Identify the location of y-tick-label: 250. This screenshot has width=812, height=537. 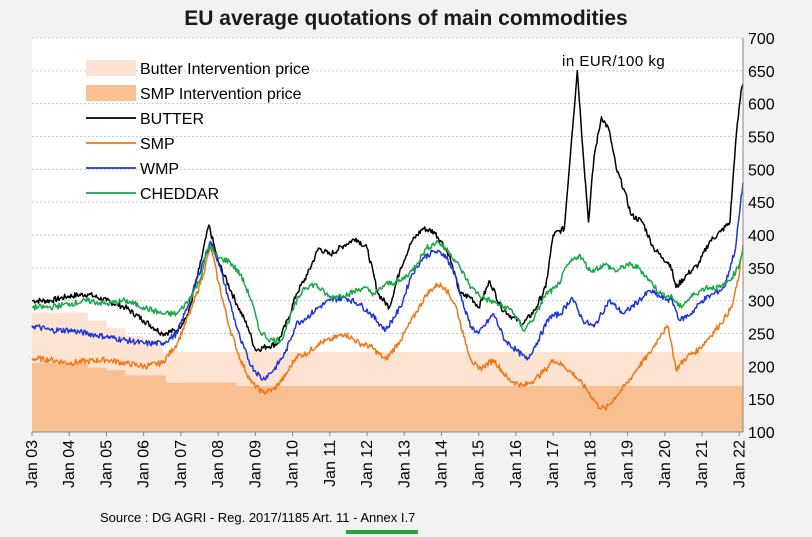
(761, 335).